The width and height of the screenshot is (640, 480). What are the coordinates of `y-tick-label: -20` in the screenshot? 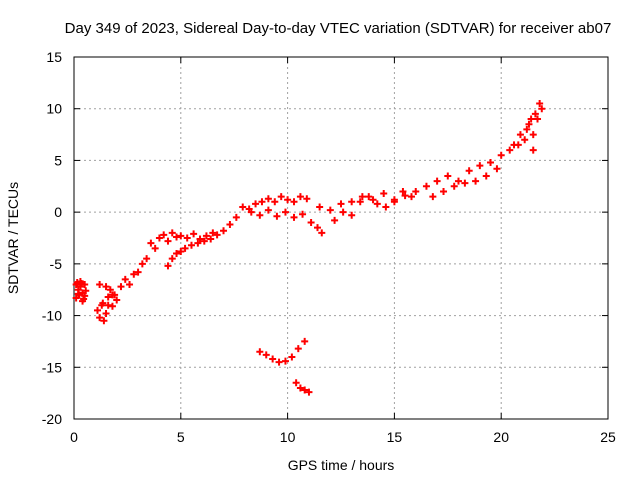 It's located at (52, 419).